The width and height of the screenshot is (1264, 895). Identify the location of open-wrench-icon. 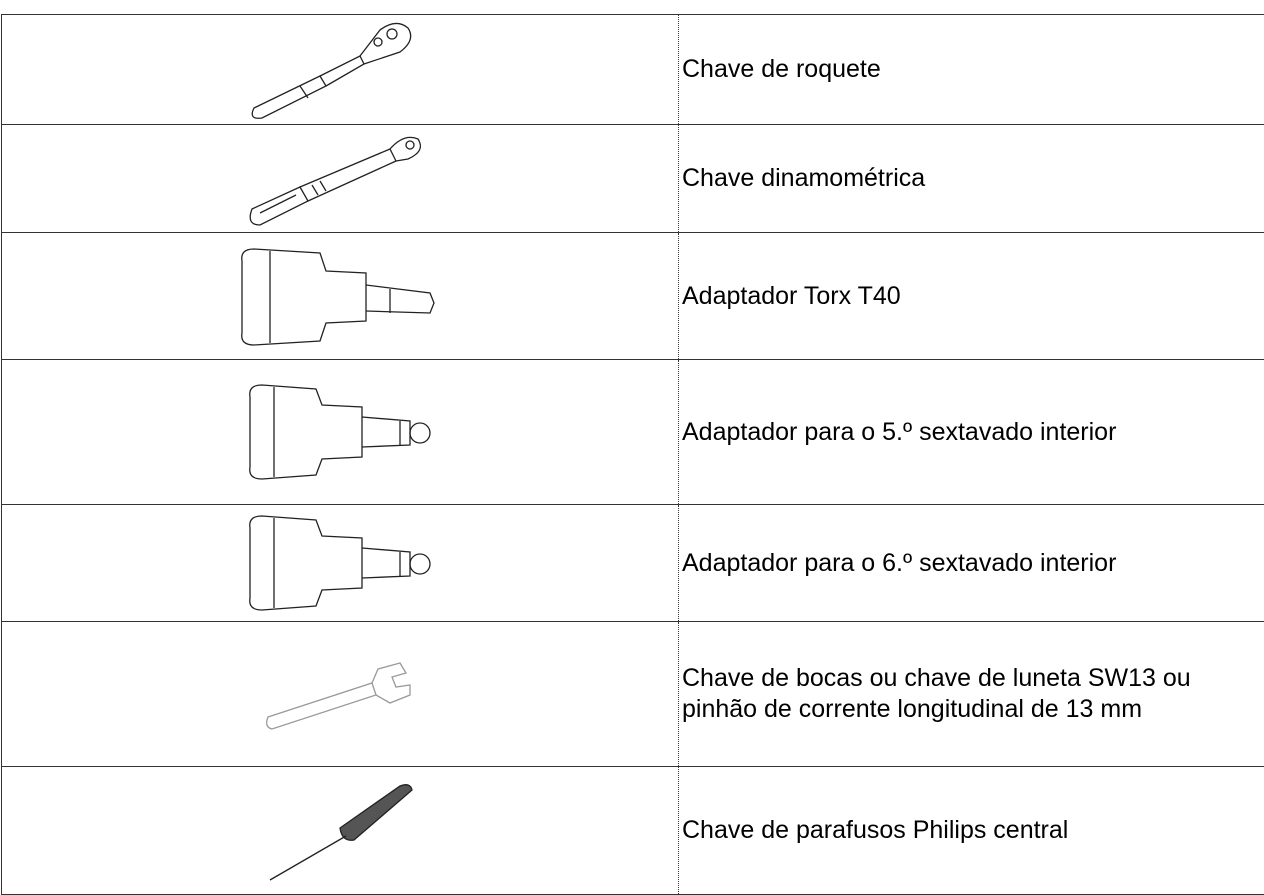
(338, 696).